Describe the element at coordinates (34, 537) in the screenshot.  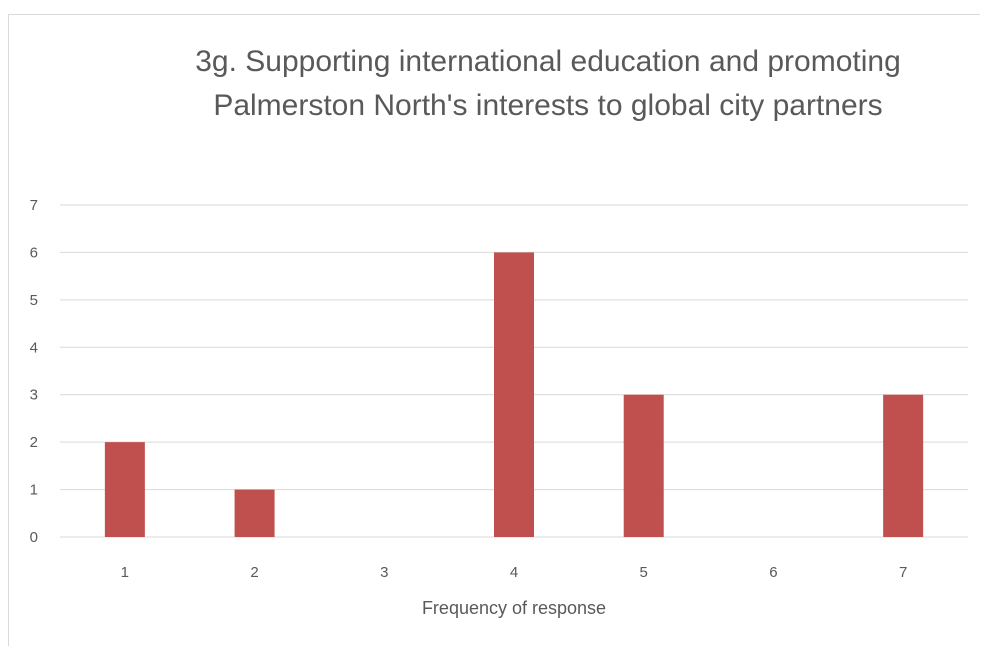
I see `y-tick-label: 0` at that location.